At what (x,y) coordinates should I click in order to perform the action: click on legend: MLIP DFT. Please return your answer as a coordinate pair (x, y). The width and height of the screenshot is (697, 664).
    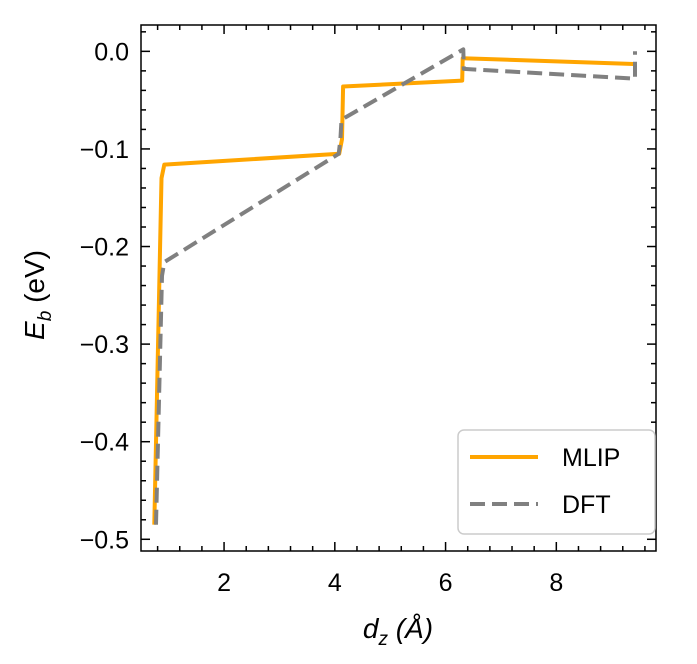
    Looking at the image, I should click on (556, 482).